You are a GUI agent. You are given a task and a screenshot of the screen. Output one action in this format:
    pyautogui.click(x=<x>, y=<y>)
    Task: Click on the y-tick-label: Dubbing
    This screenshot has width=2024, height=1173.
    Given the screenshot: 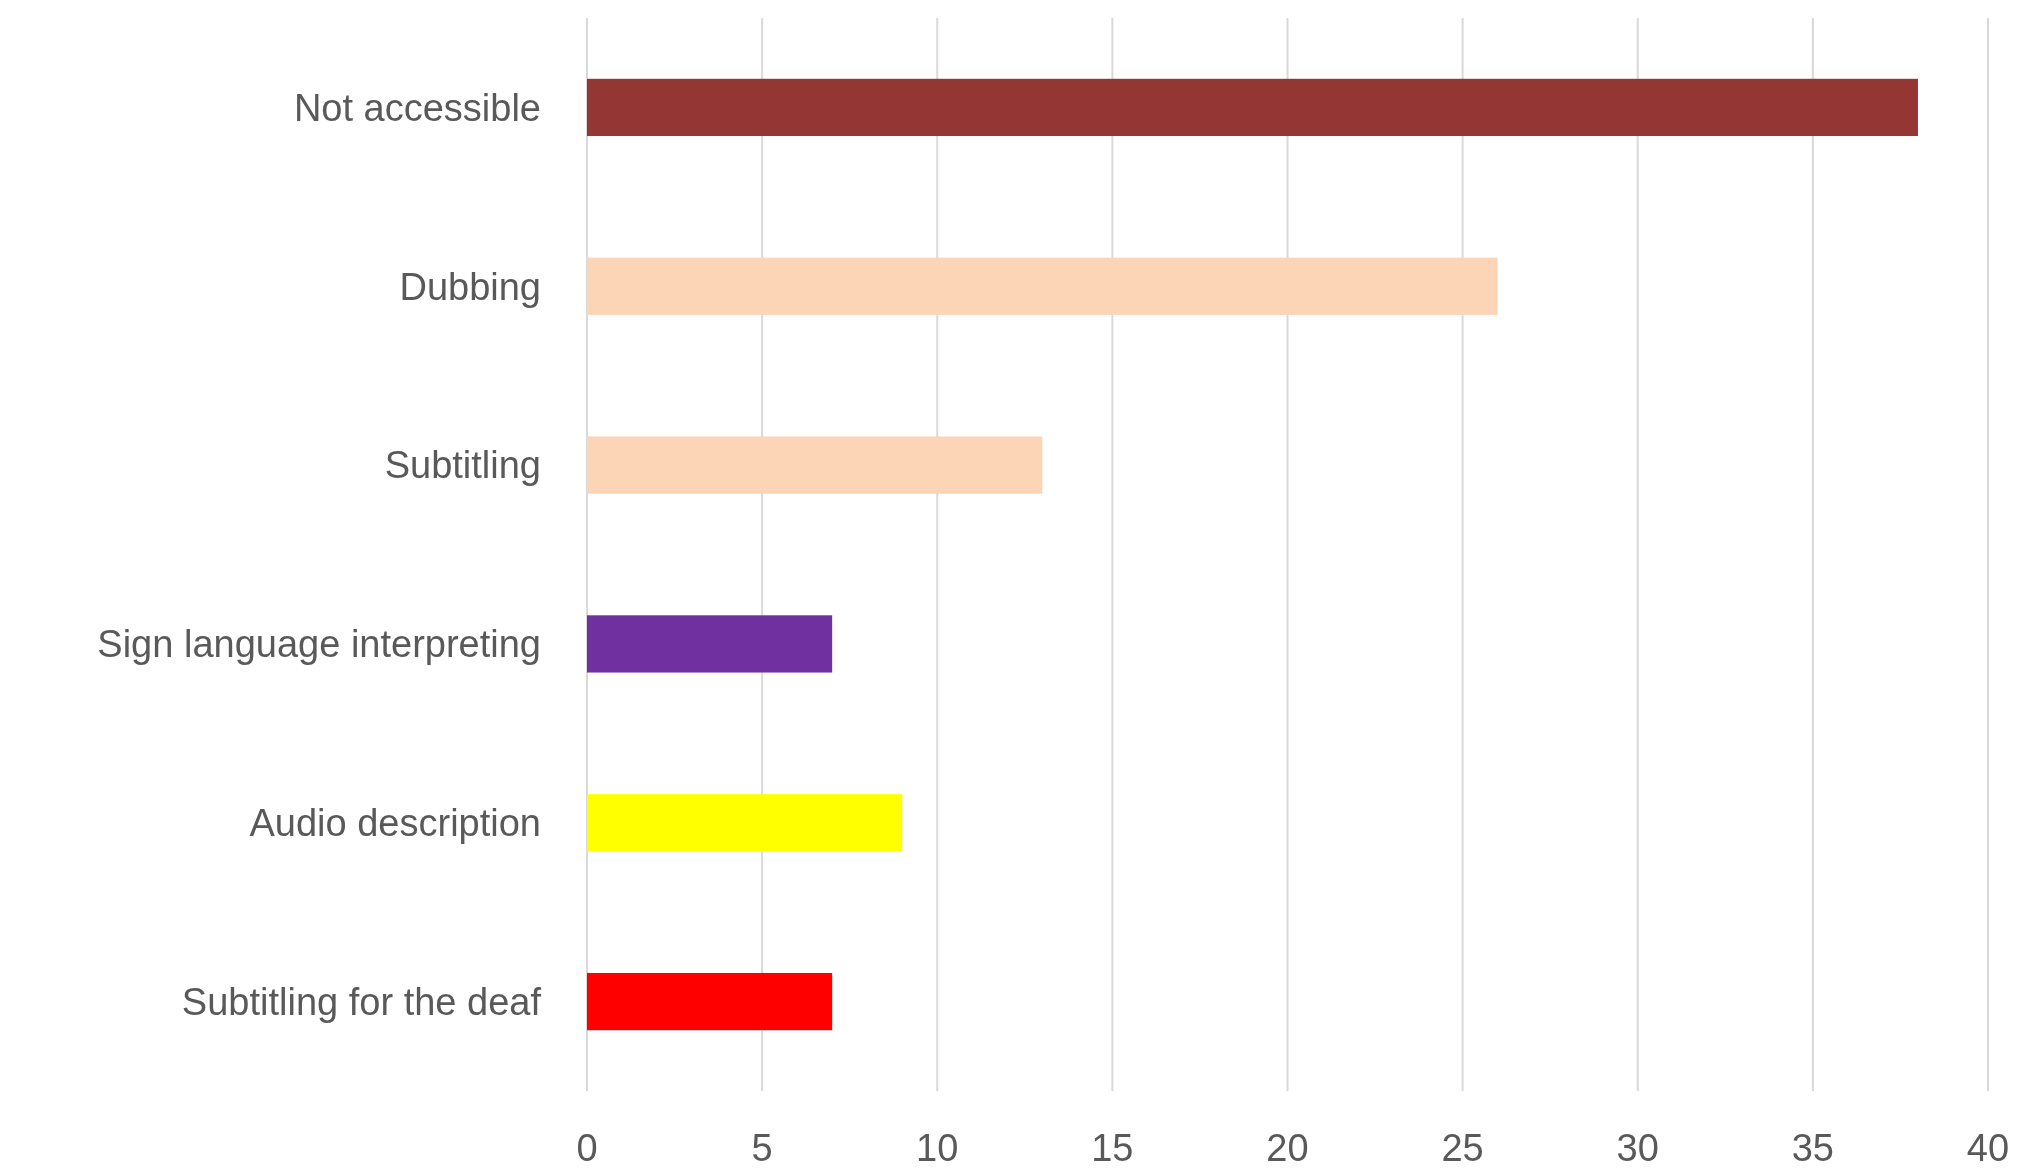 What is the action you would take?
    pyautogui.click(x=470, y=286)
    